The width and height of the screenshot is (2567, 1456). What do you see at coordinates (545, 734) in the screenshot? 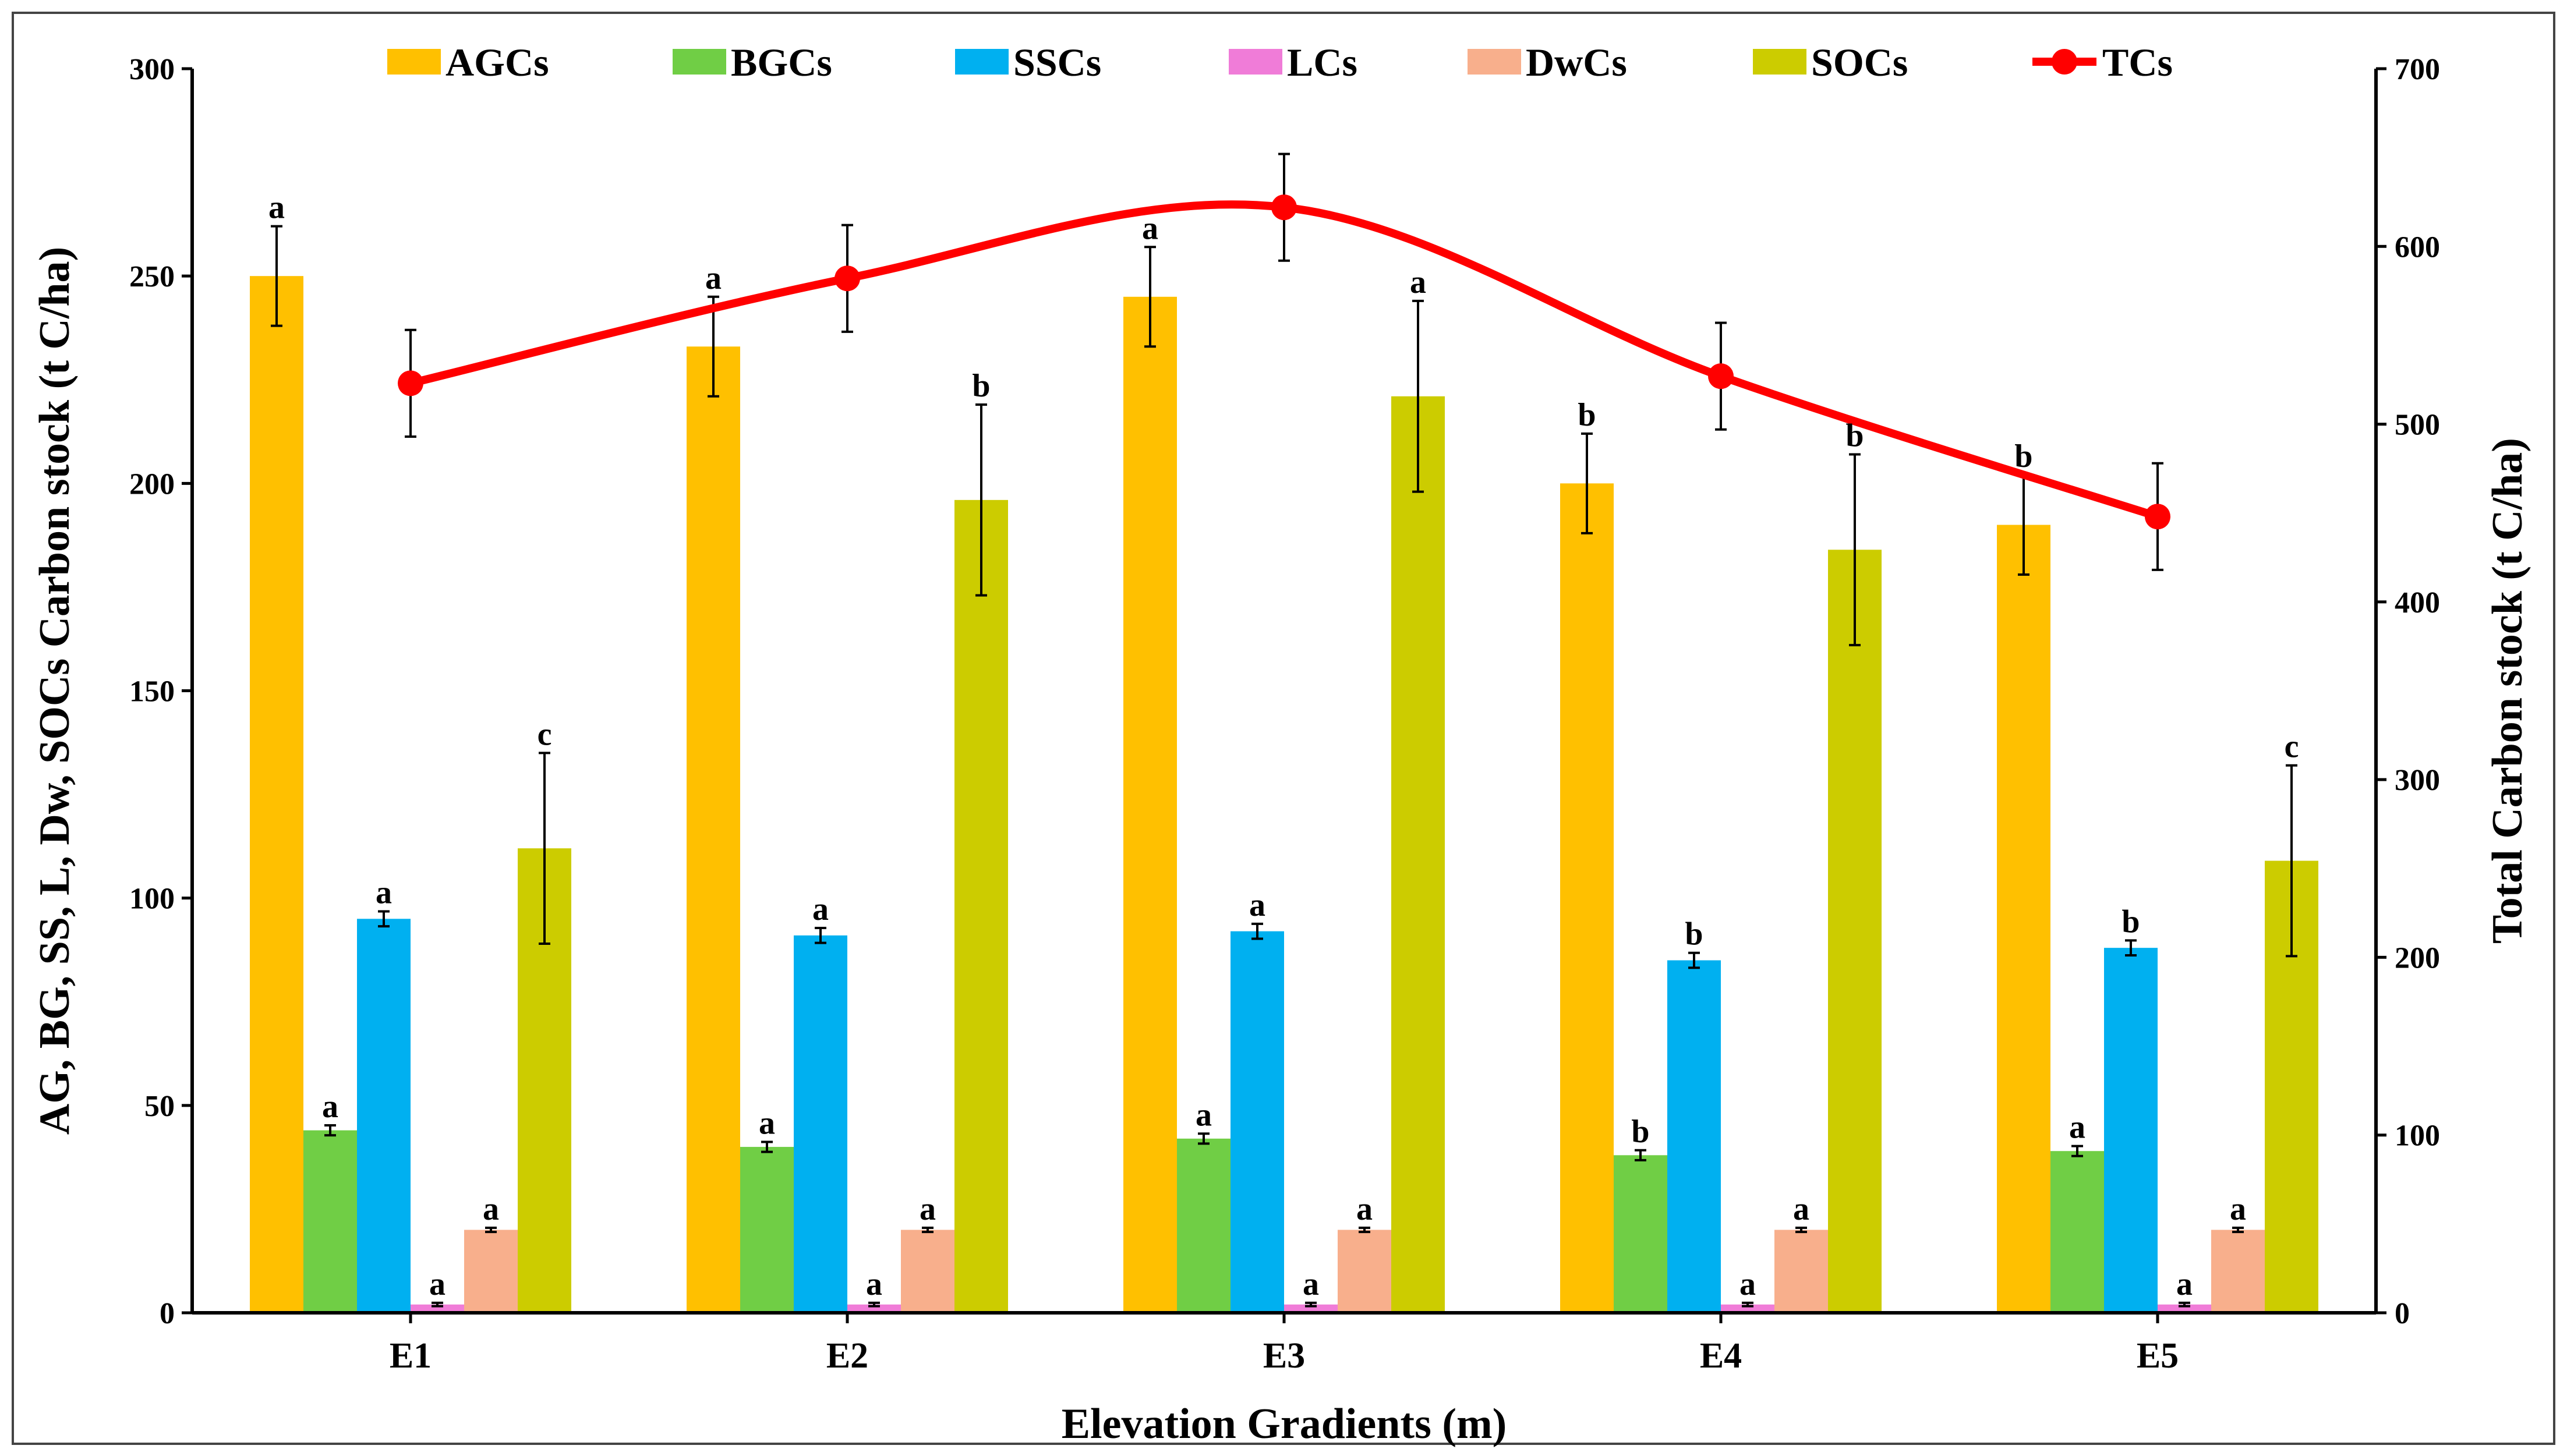
I see `sig-letter-SOCs-E1: c` at bounding box center [545, 734].